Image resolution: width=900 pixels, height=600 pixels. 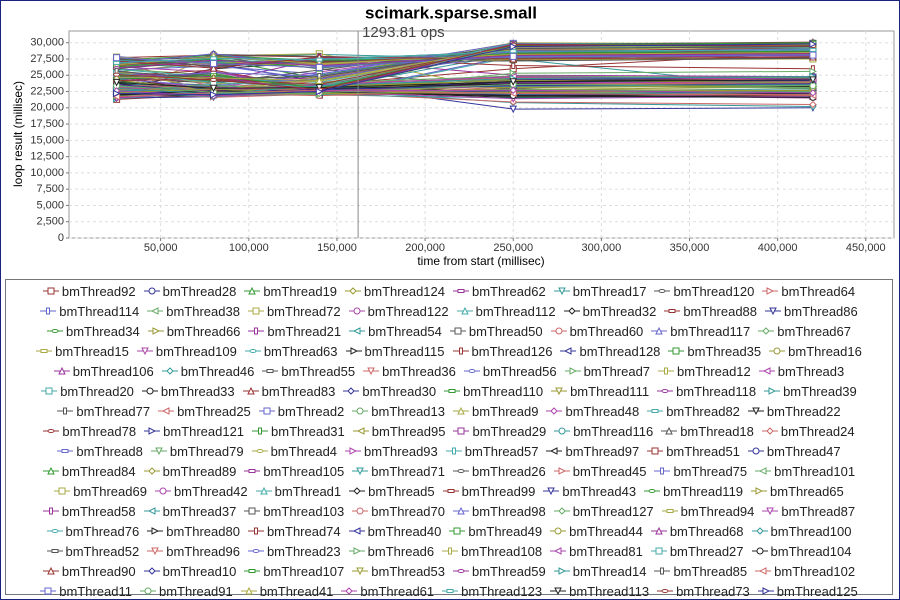 I want to click on legend-item: bmThread121, so click(x=194, y=431).